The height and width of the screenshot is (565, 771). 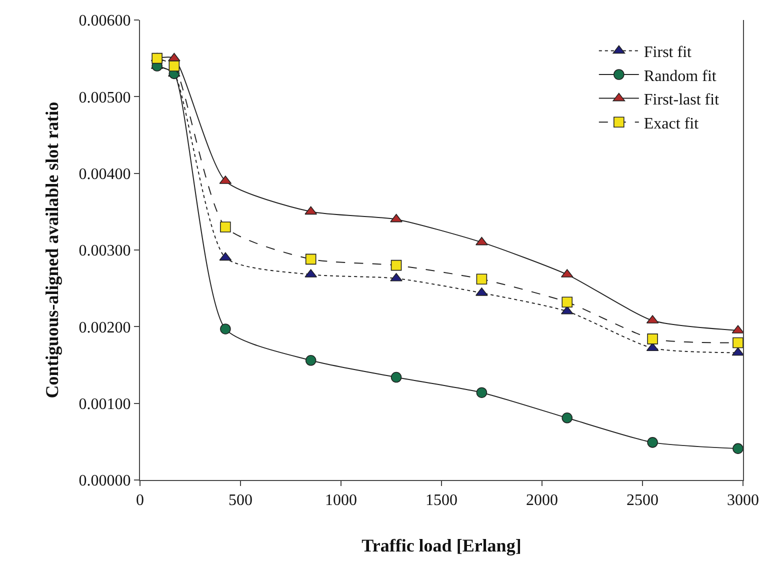 What do you see at coordinates (104, 404) in the screenshot?
I see `y-tick-label: 0.00100` at bounding box center [104, 404].